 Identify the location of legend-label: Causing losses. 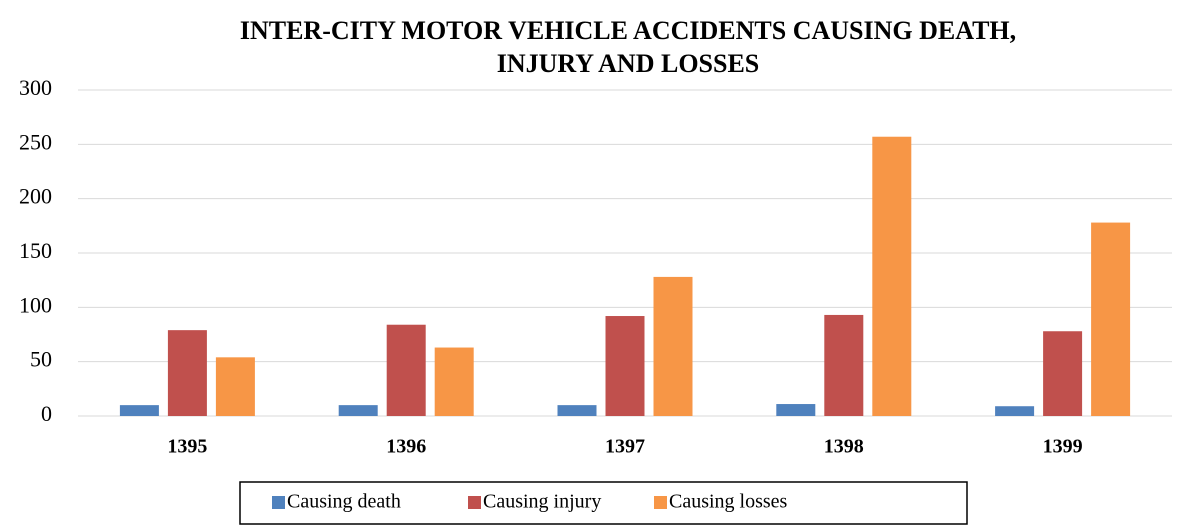
(728, 502).